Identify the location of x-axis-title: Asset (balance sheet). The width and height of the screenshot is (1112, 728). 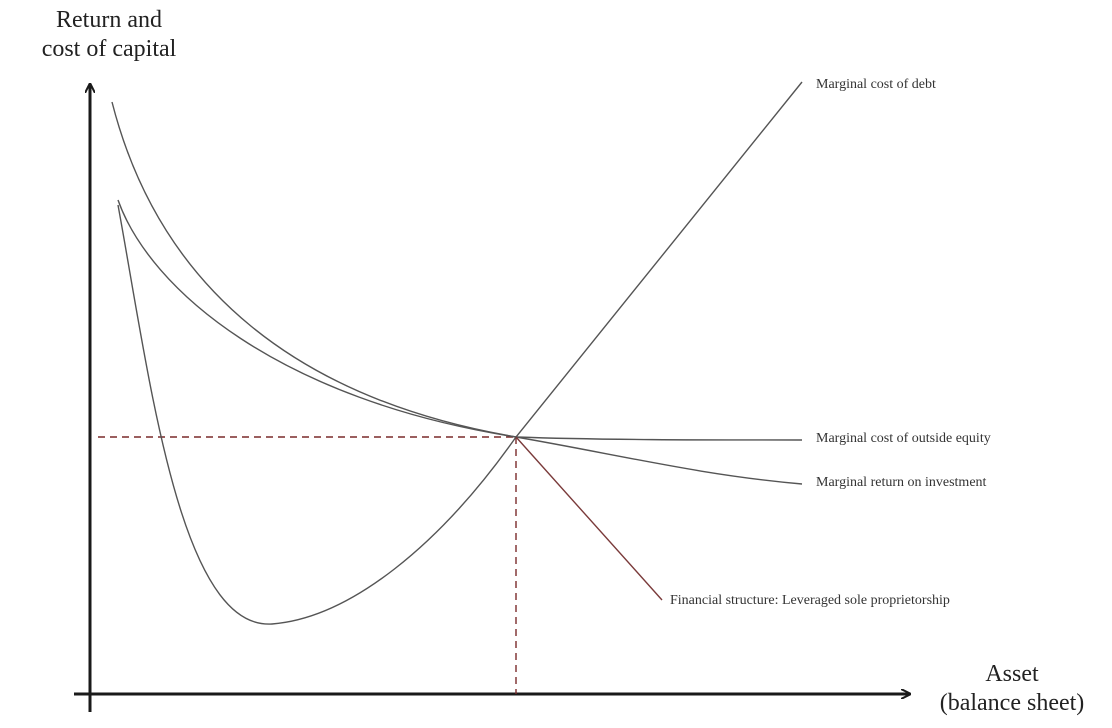
(1012, 689).